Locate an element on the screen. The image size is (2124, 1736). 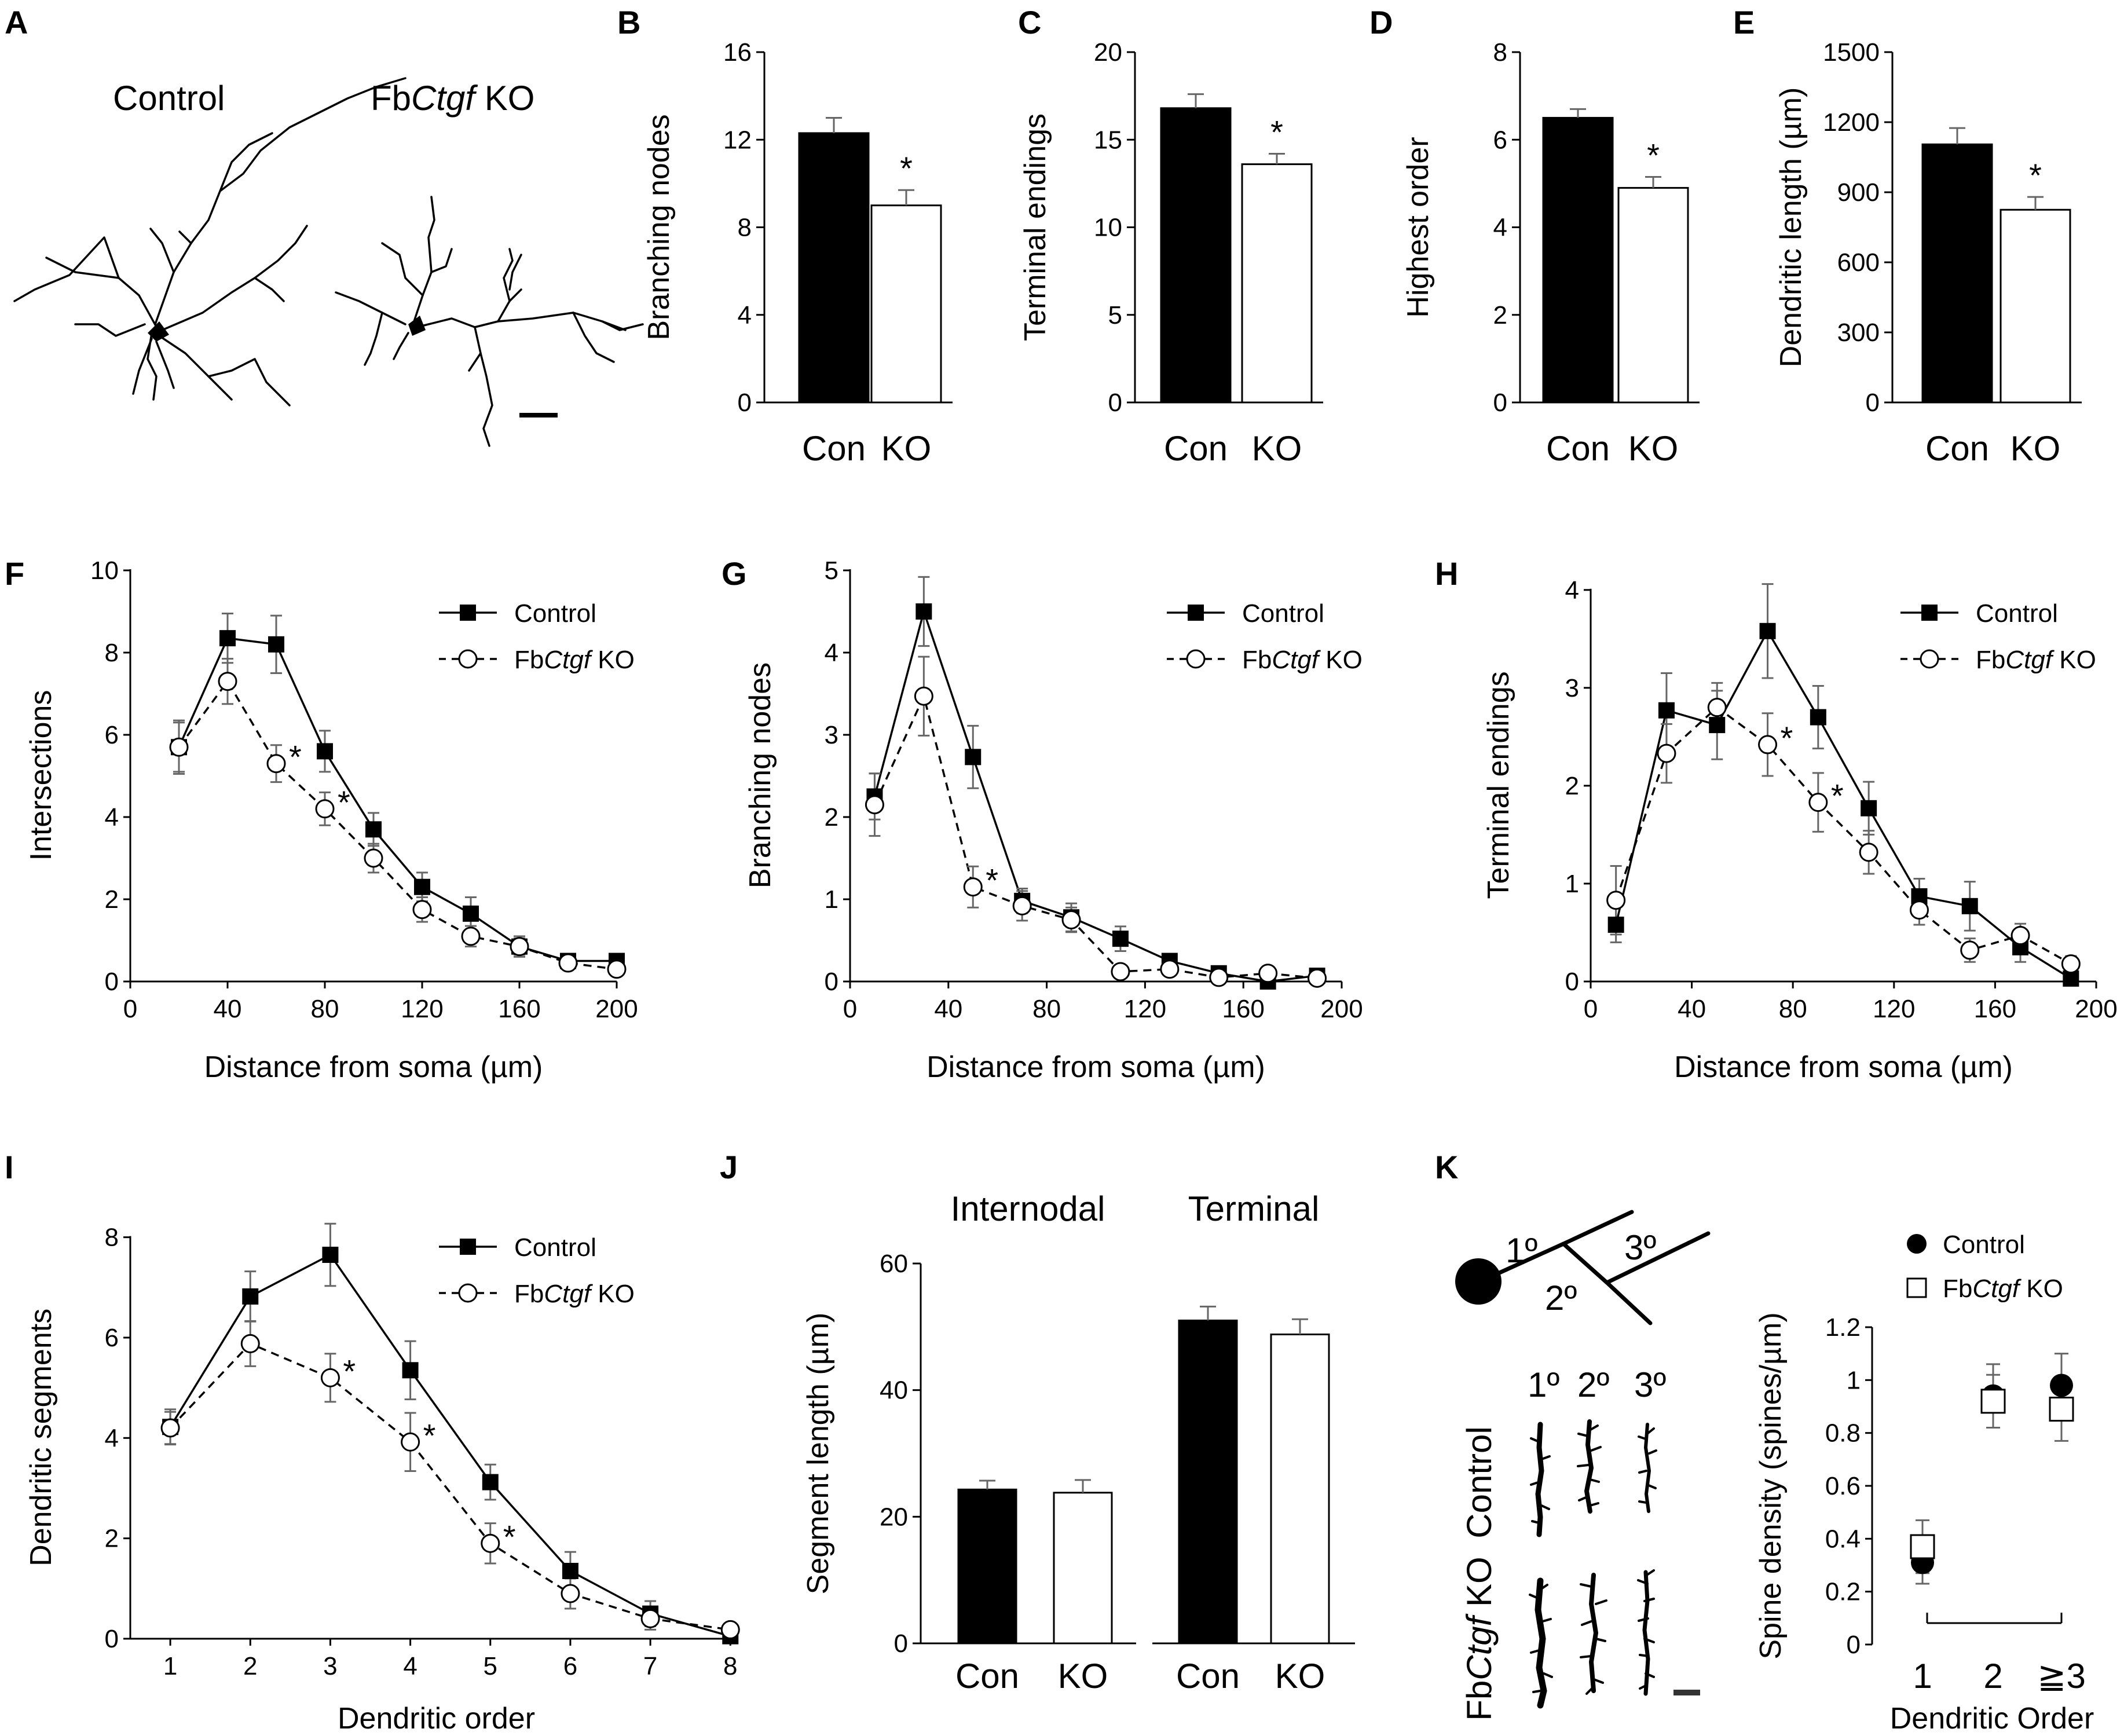
y-tick-label: 0.6 is located at coordinates (1843, 1486).